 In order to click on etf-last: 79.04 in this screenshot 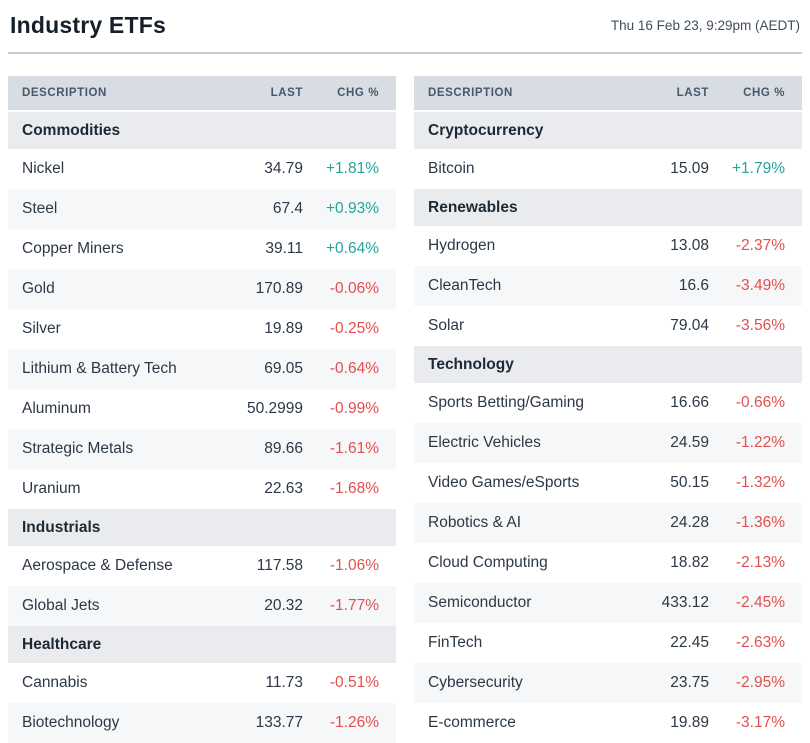, I will do `click(689, 325)`.